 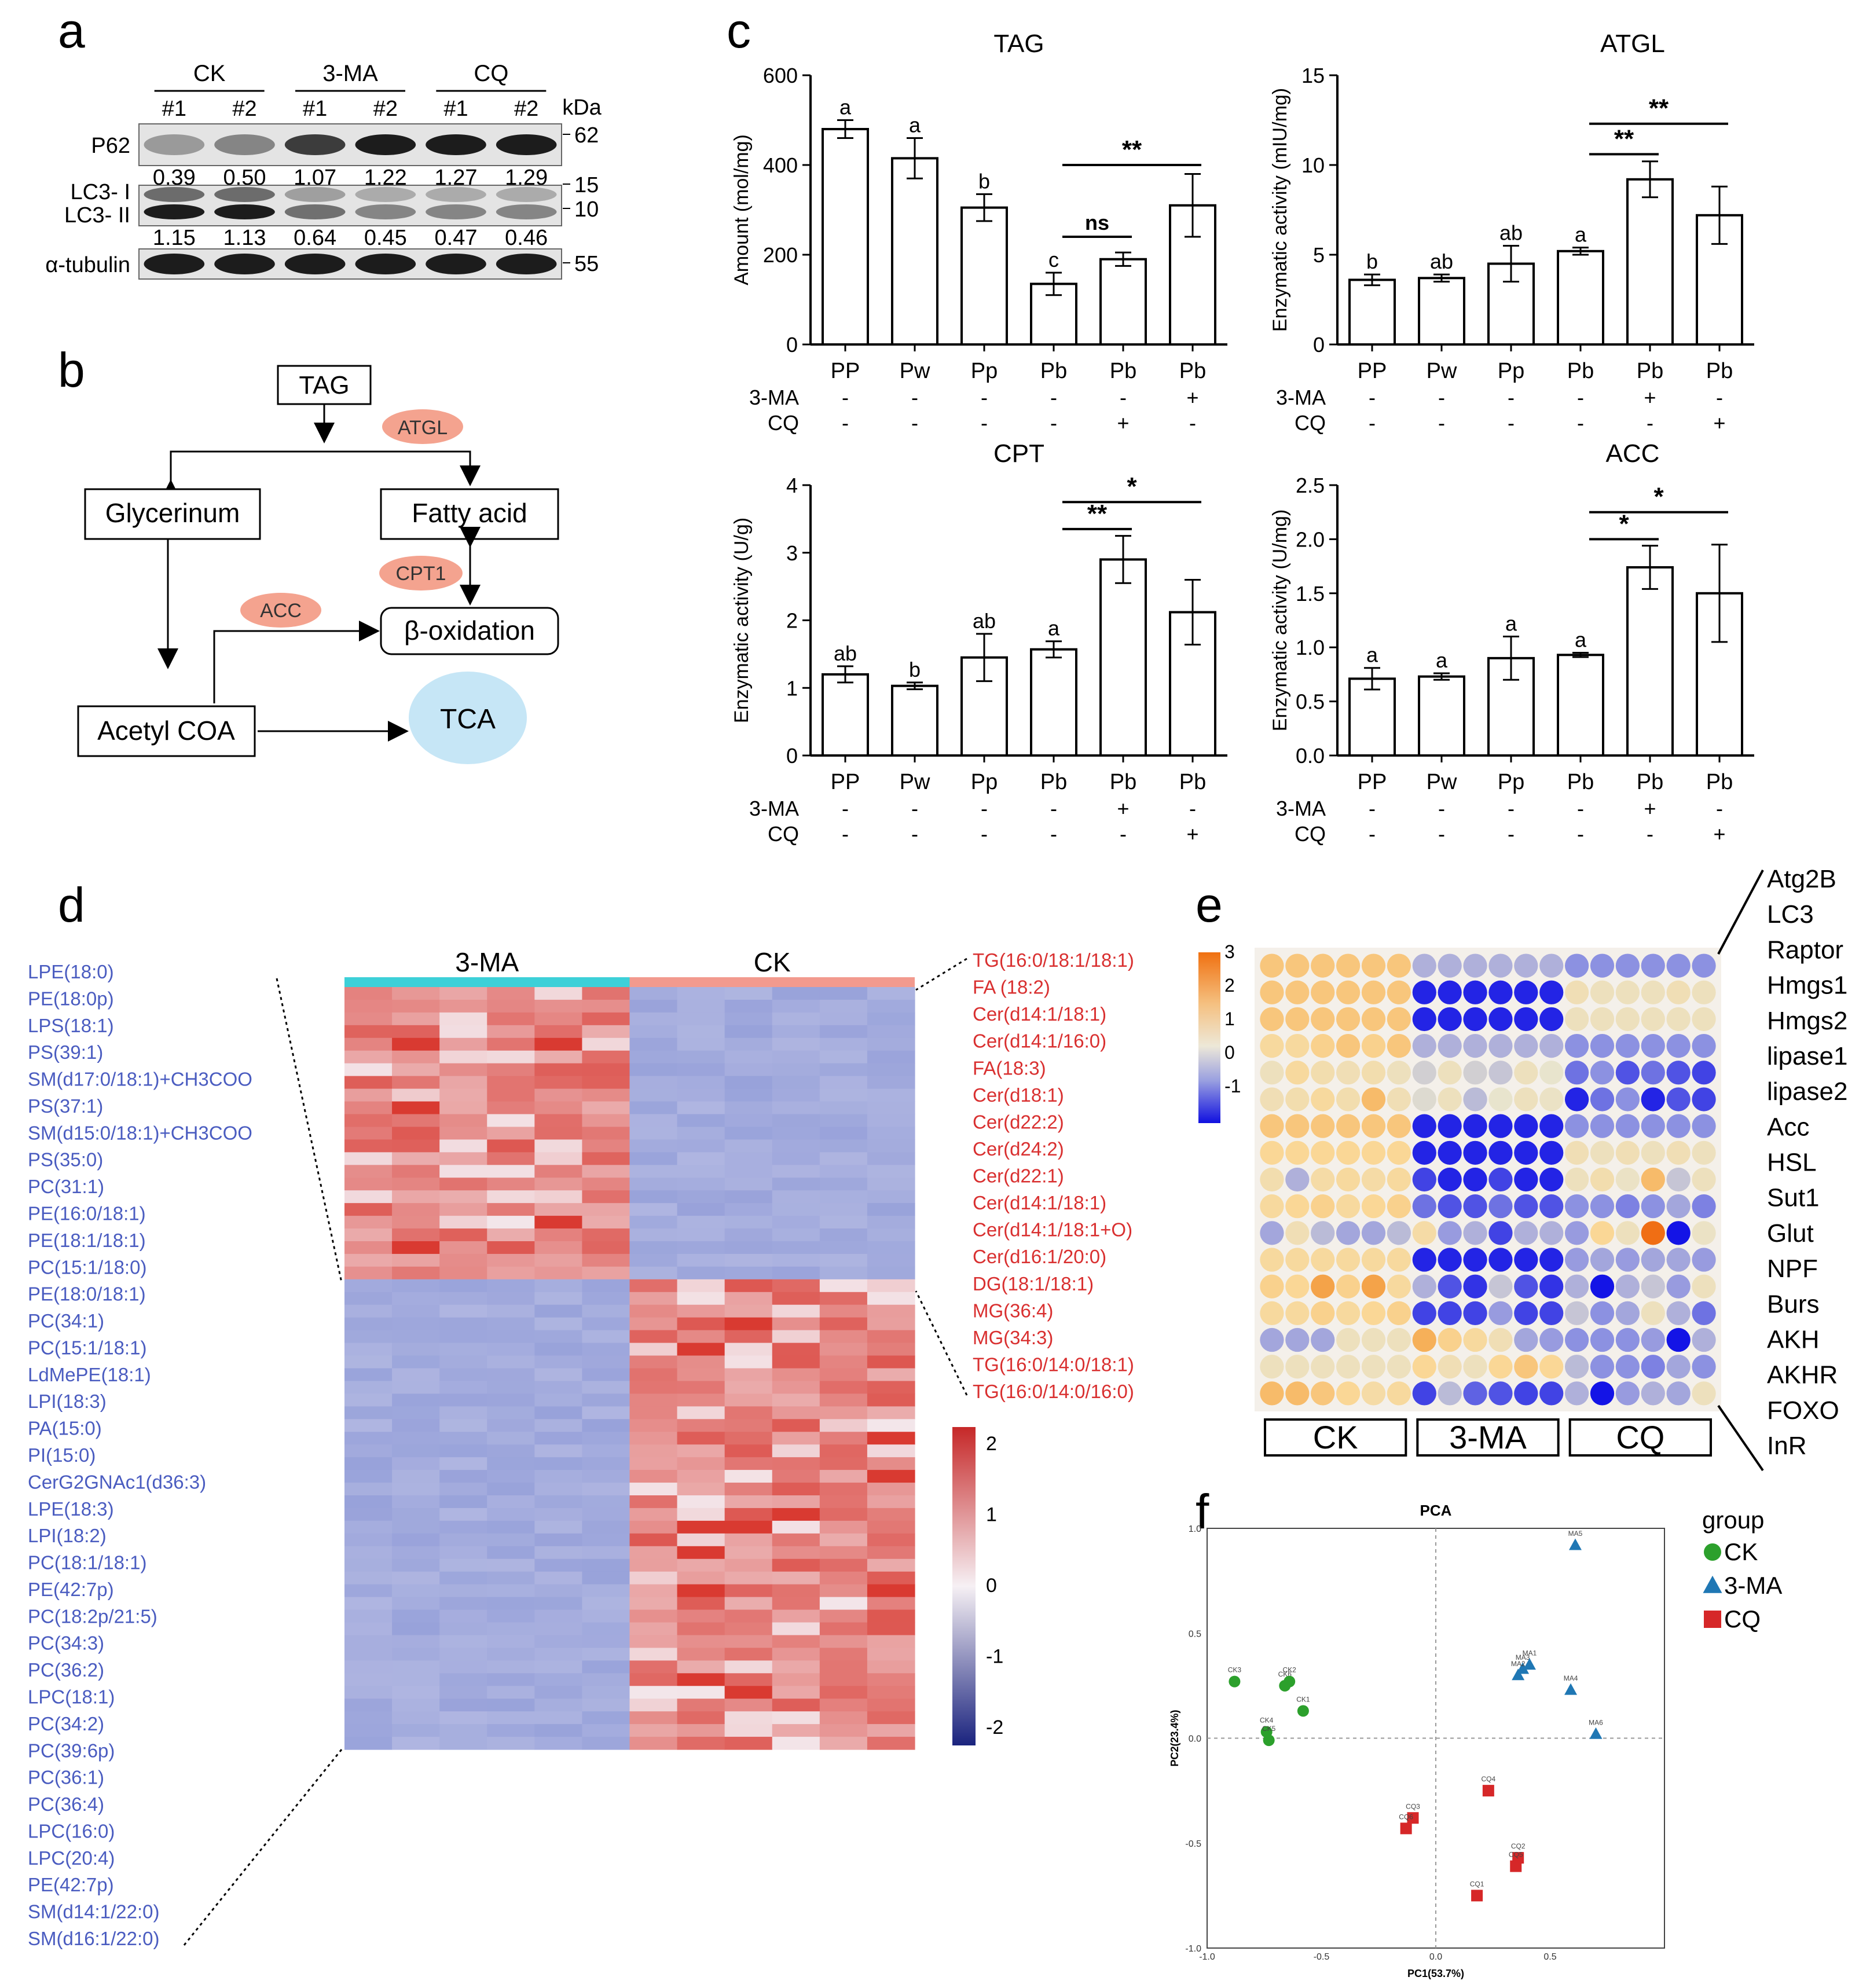 I want to click on y-tick-label: 600, so click(x=781, y=76).